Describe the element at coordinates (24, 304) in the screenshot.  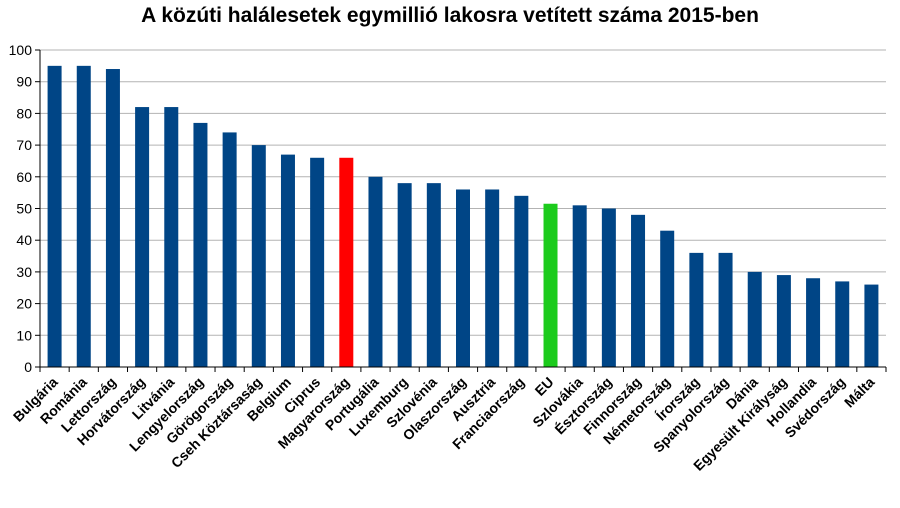
I see `y-tick-label: 20` at that location.